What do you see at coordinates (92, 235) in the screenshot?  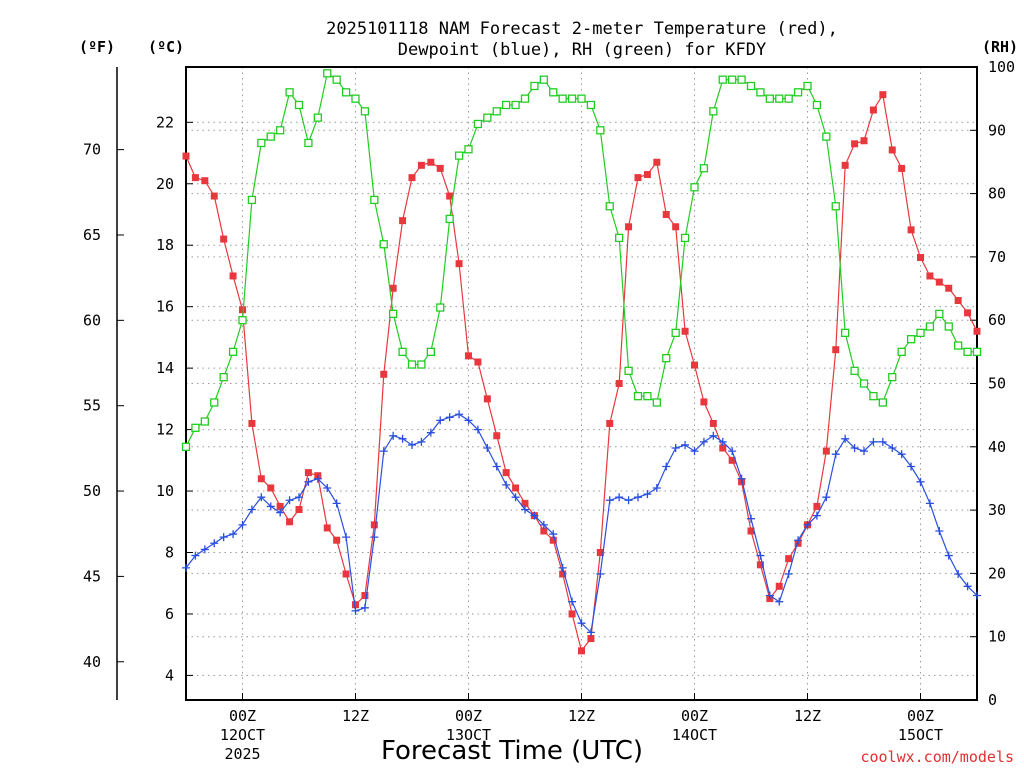 I see `fahrenheit-tick-label: 65` at bounding box center [92, 235].